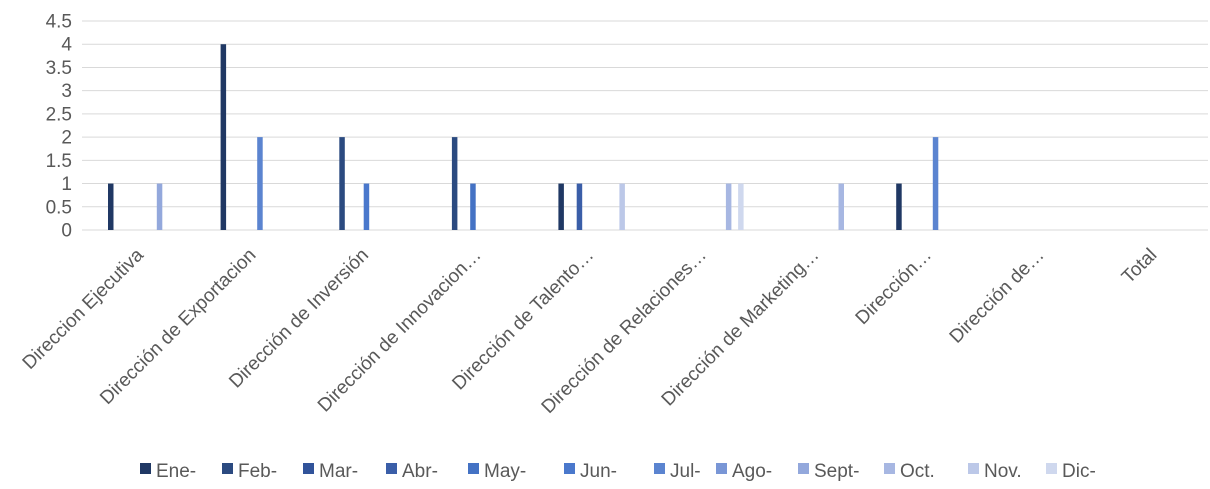 Image resolution: width=1210 pixels, height=489 pixels. Describe the element at coordinates (1003, 471) in the screenshot. I see `legend-label: Nov.` at that location.